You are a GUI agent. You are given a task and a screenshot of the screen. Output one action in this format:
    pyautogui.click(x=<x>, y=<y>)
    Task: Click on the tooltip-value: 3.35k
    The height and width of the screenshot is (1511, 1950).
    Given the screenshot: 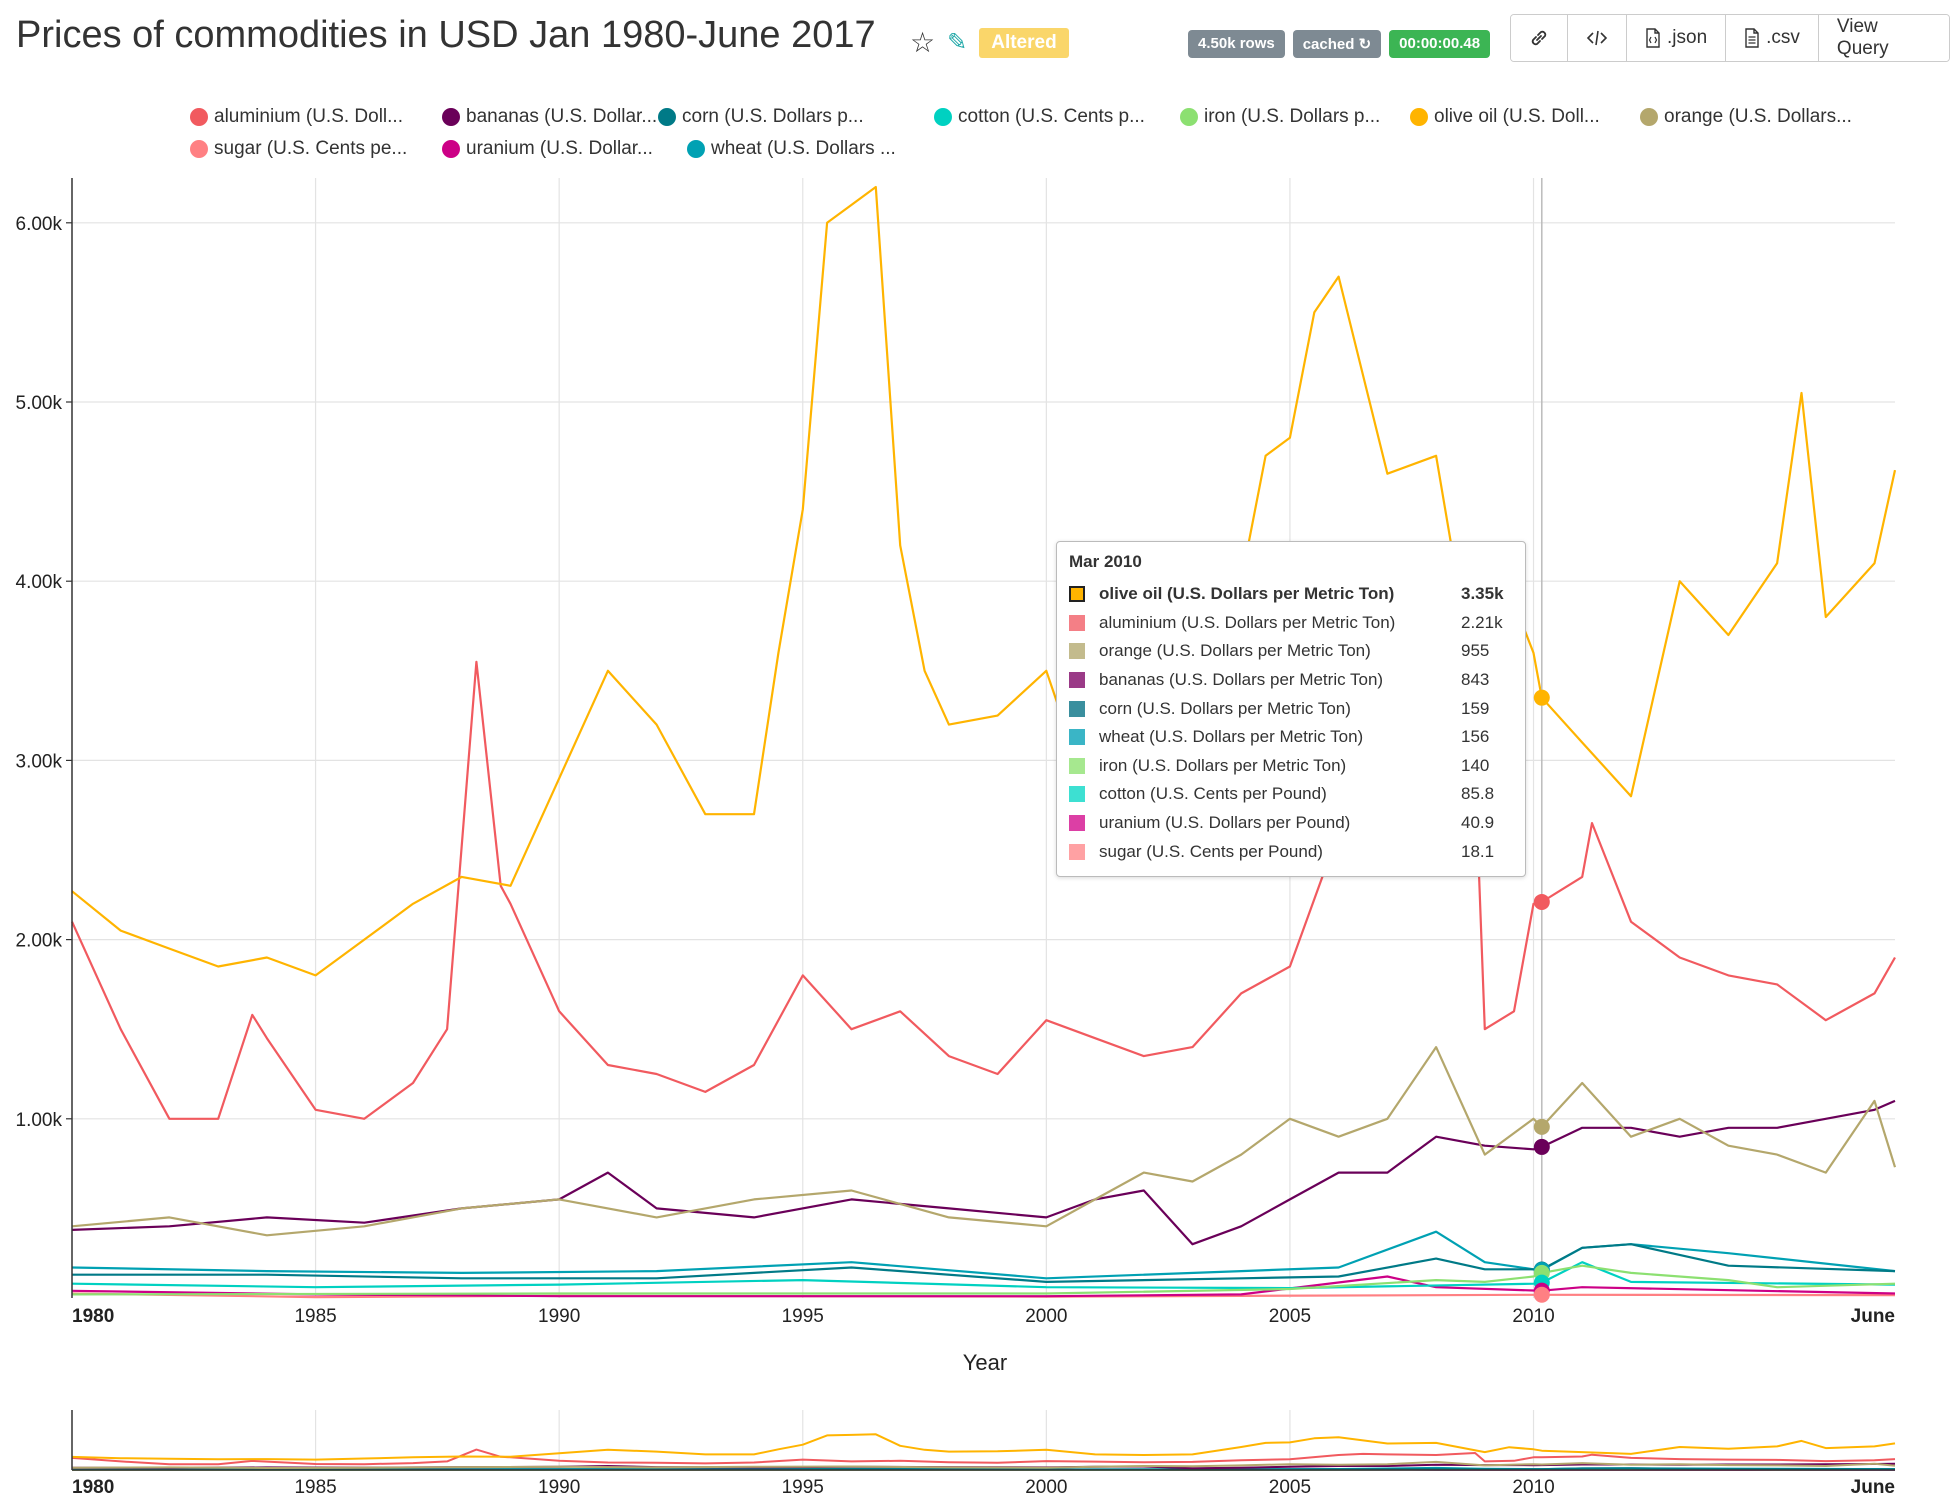 What is the action you would take?
    pyautogui.click(x=1482, y=594)
    